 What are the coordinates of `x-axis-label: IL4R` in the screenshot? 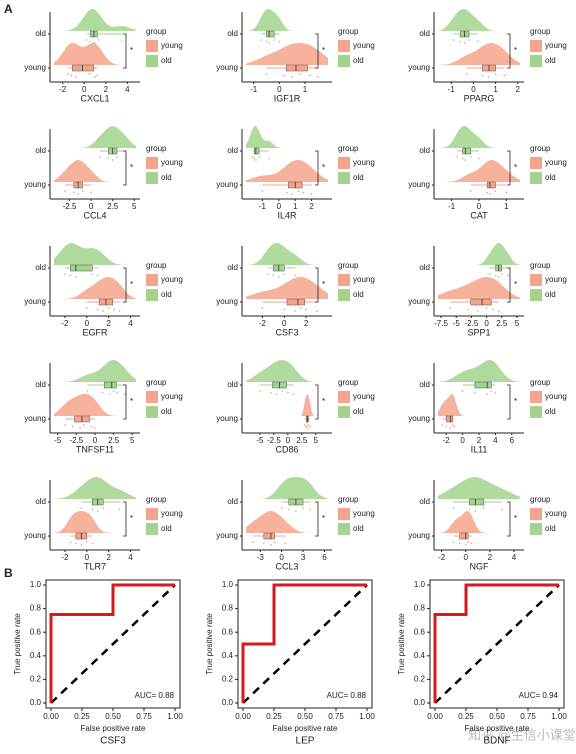 It's located at (287, 215).